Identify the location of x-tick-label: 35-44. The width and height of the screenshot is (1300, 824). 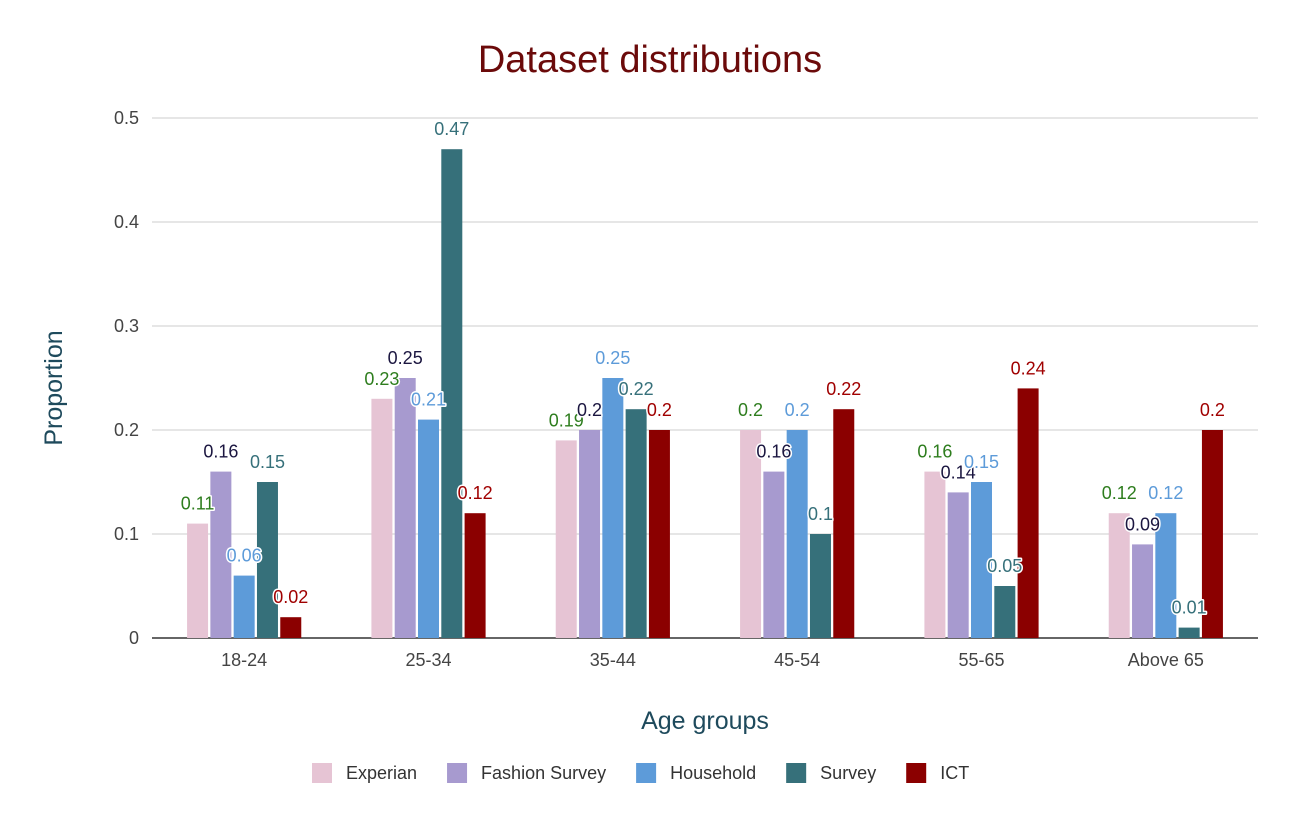
(613, 660).